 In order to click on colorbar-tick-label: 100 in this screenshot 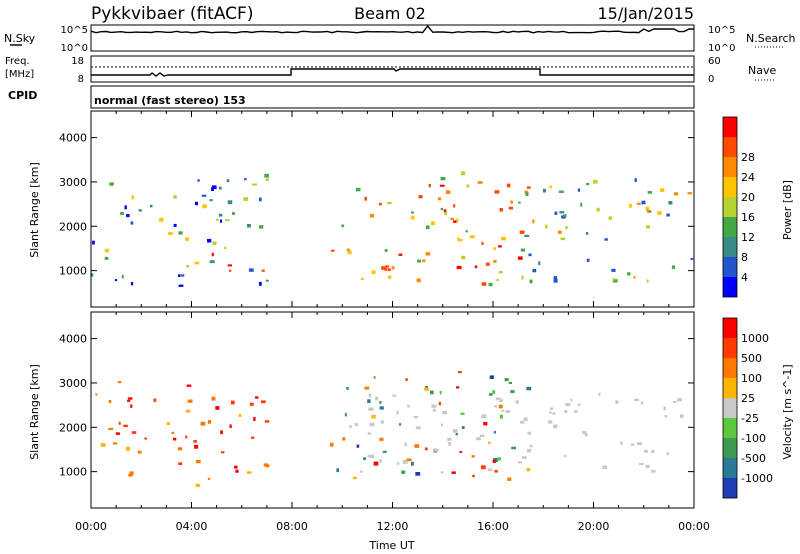, I will do `click(751, 378)`.